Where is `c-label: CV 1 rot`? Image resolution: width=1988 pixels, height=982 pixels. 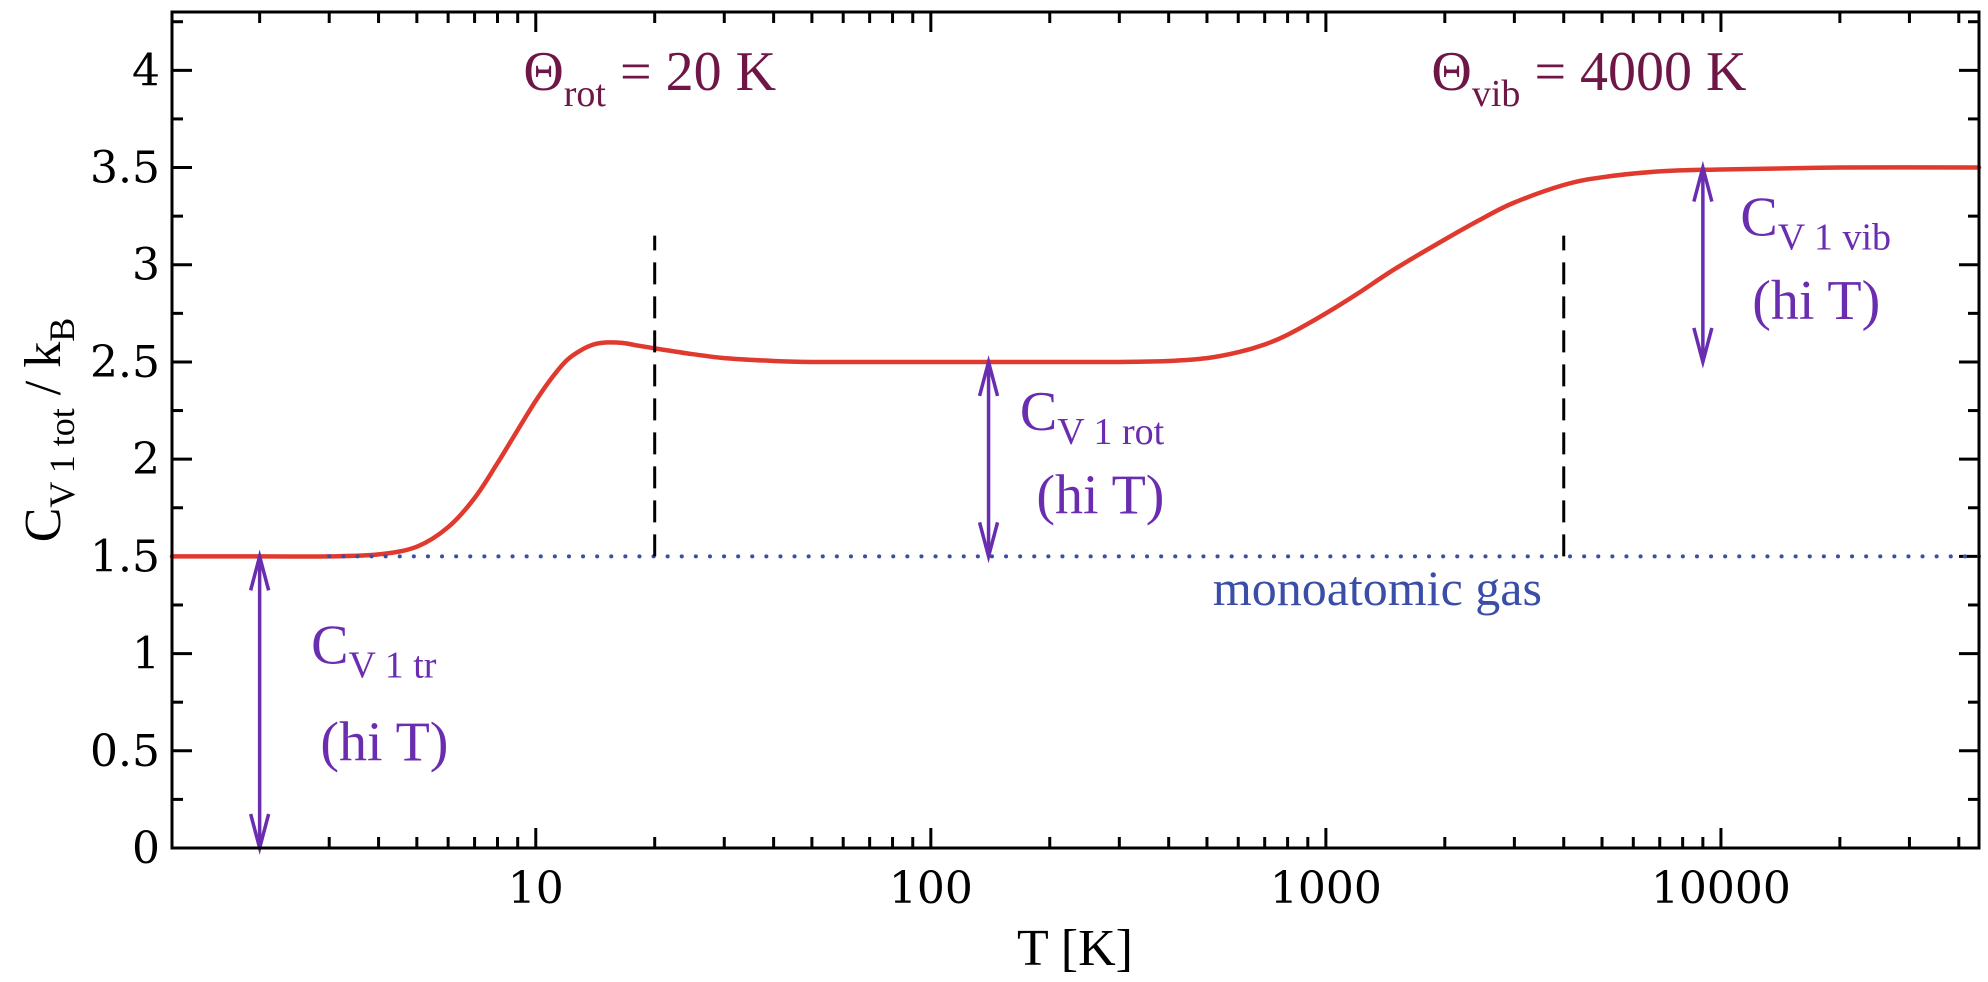 c-label: CV 1 rot is located at coordinates (1092, 417).